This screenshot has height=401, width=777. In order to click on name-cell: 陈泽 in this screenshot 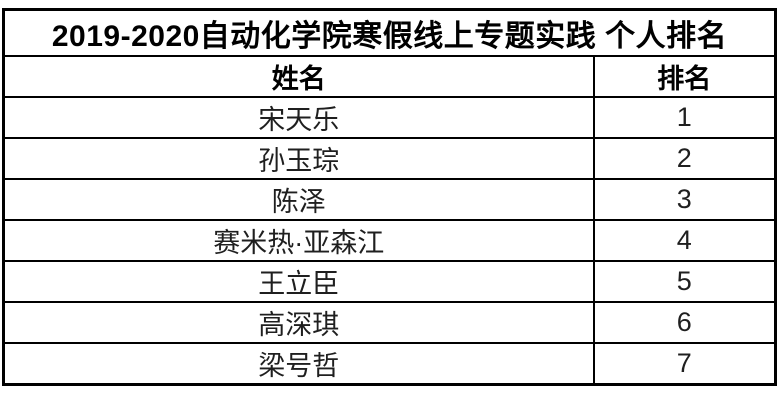, I will do `click(298, 199)`.